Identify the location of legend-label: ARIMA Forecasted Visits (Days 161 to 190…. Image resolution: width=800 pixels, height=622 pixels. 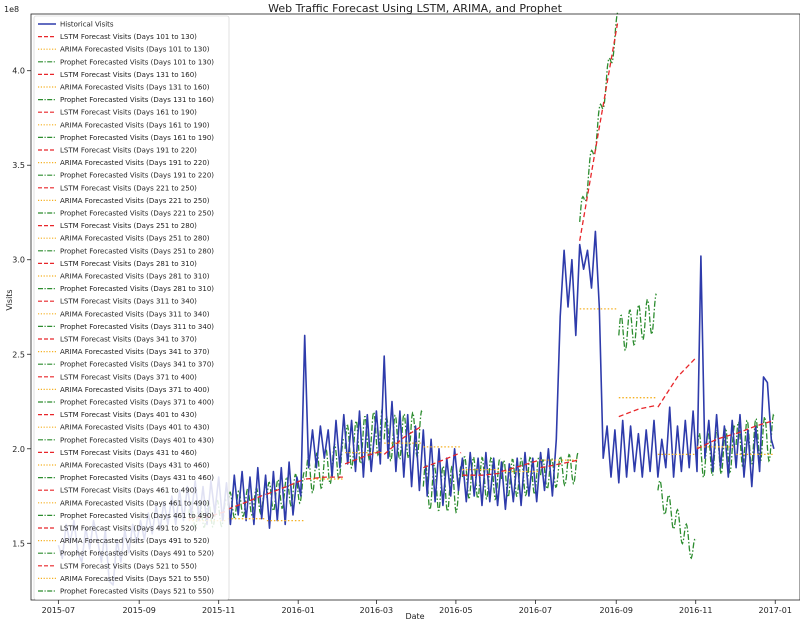
(135, 125).